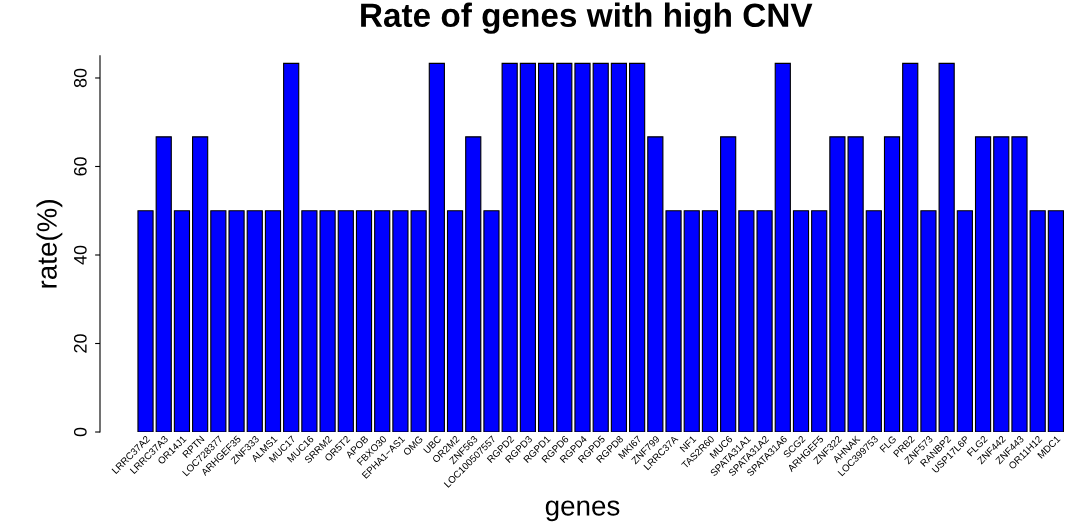 The width and height of the screenshot is (1065, 522). I want to click on y-tick-label: 60, so click(80, 166).